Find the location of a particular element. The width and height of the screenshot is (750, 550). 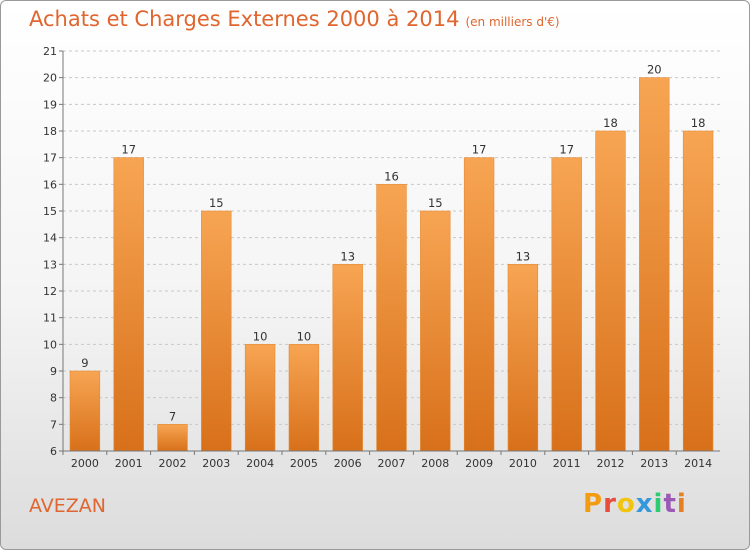

y-tick-label: 11 is located at coordinates (50, 318).